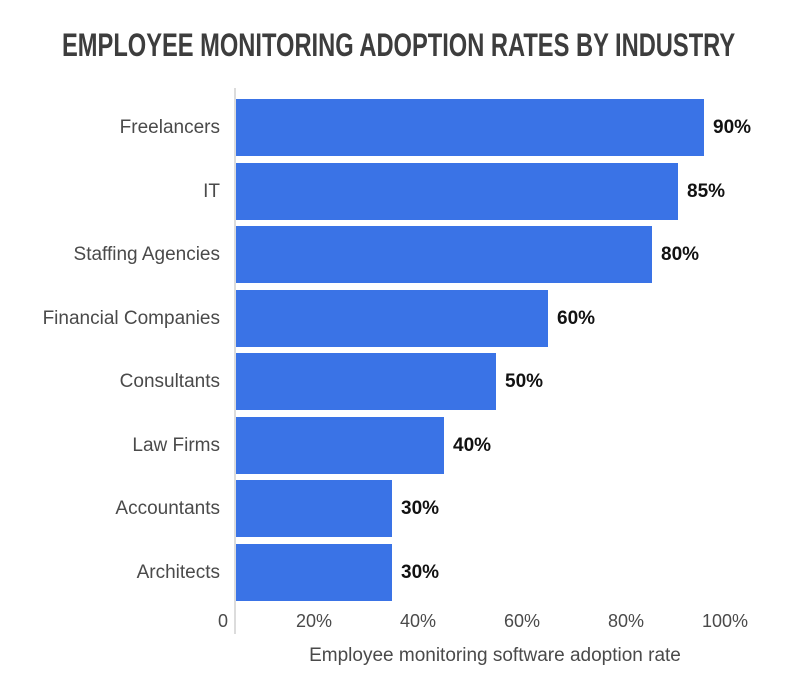  What do you see at coordinates (131, 318) in the screenshot?
I see `category-label: Financial Companies` at bounding box center [131, 318].